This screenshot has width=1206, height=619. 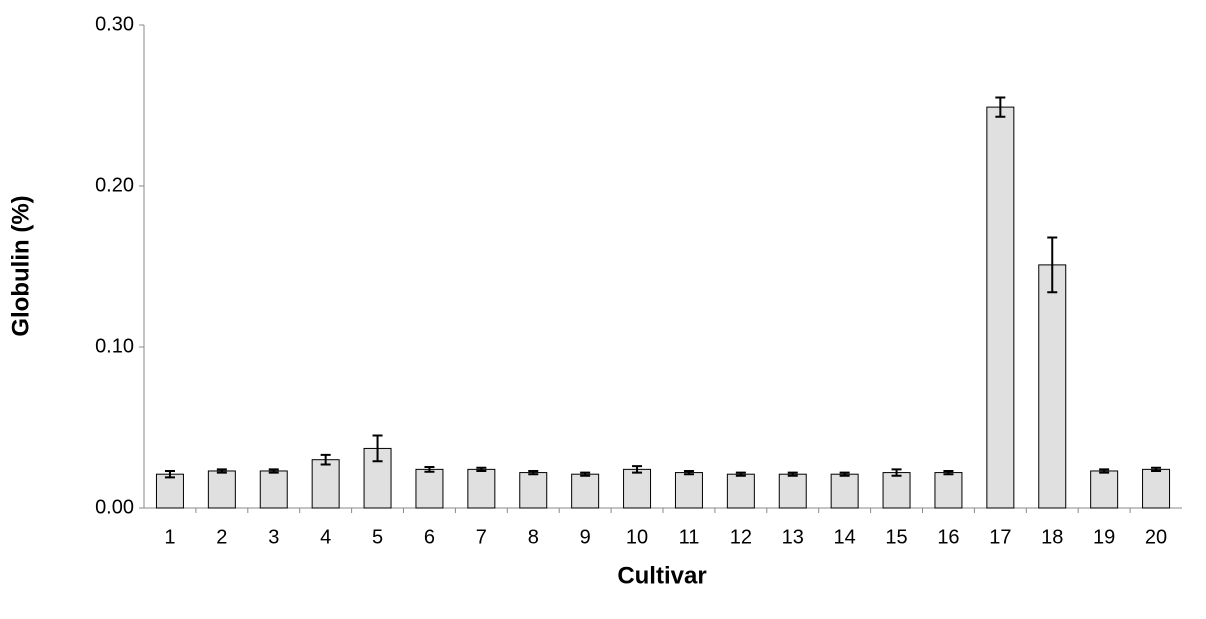 I want to click on x-tick-label: 20, so click(x=1156, y=537).